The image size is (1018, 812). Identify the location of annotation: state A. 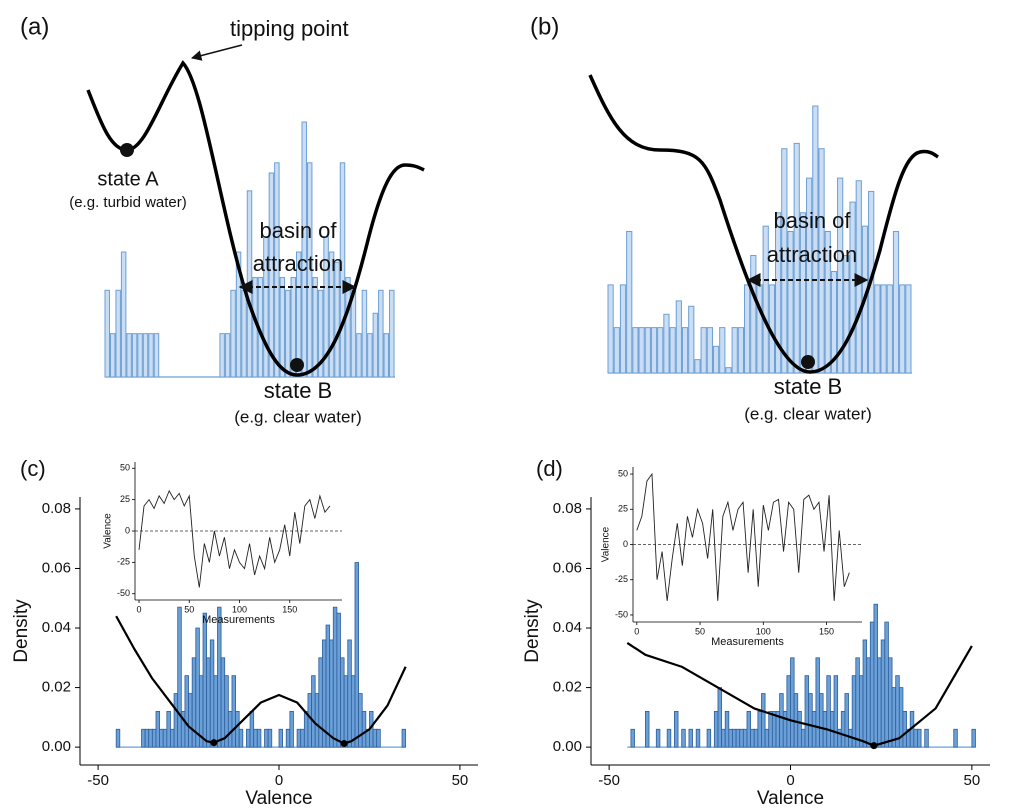
(128, 179).